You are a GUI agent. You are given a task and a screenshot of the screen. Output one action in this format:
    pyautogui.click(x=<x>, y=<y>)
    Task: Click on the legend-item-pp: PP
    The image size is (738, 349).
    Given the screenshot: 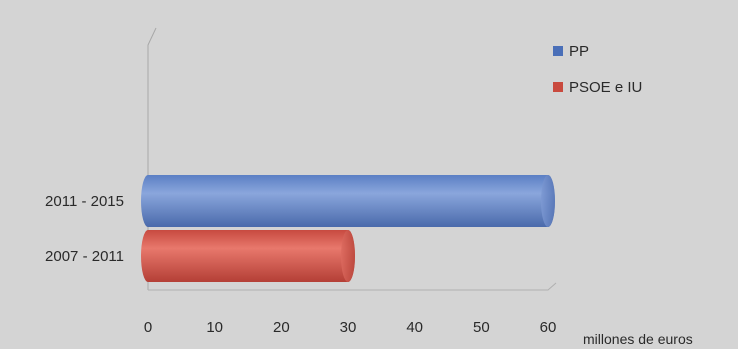 What is the action you would take?
    pyautogui.click(x=597, y=51)
    